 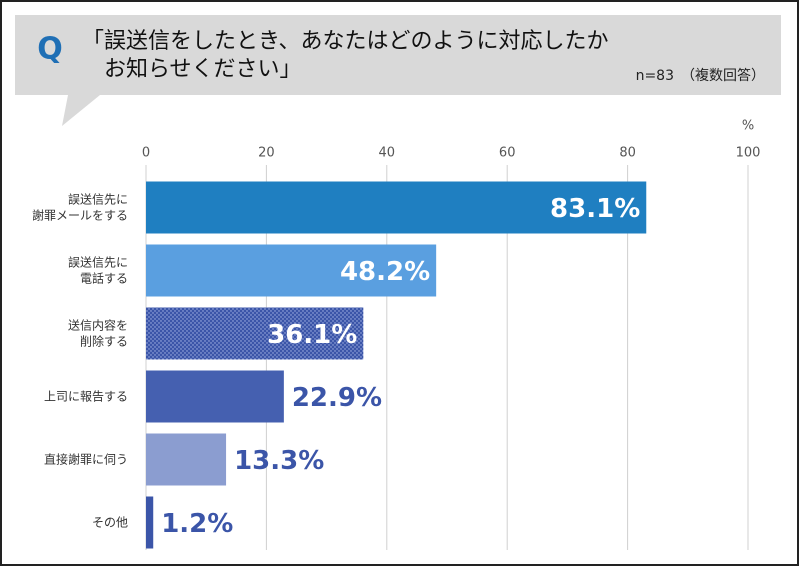 What do you see at coordinates (50, 49) in the screenshot?
I see `badge: Q` at bounding box center [50, 49].